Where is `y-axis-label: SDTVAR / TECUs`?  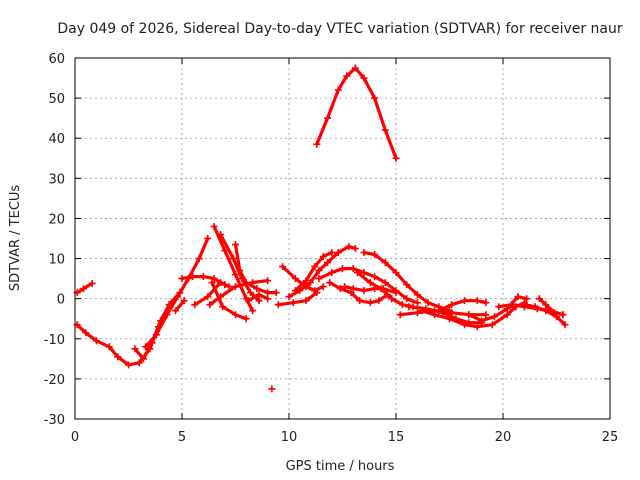 y-axis-label: SDTVAR / TECUs is located at coordinates (15, 238).